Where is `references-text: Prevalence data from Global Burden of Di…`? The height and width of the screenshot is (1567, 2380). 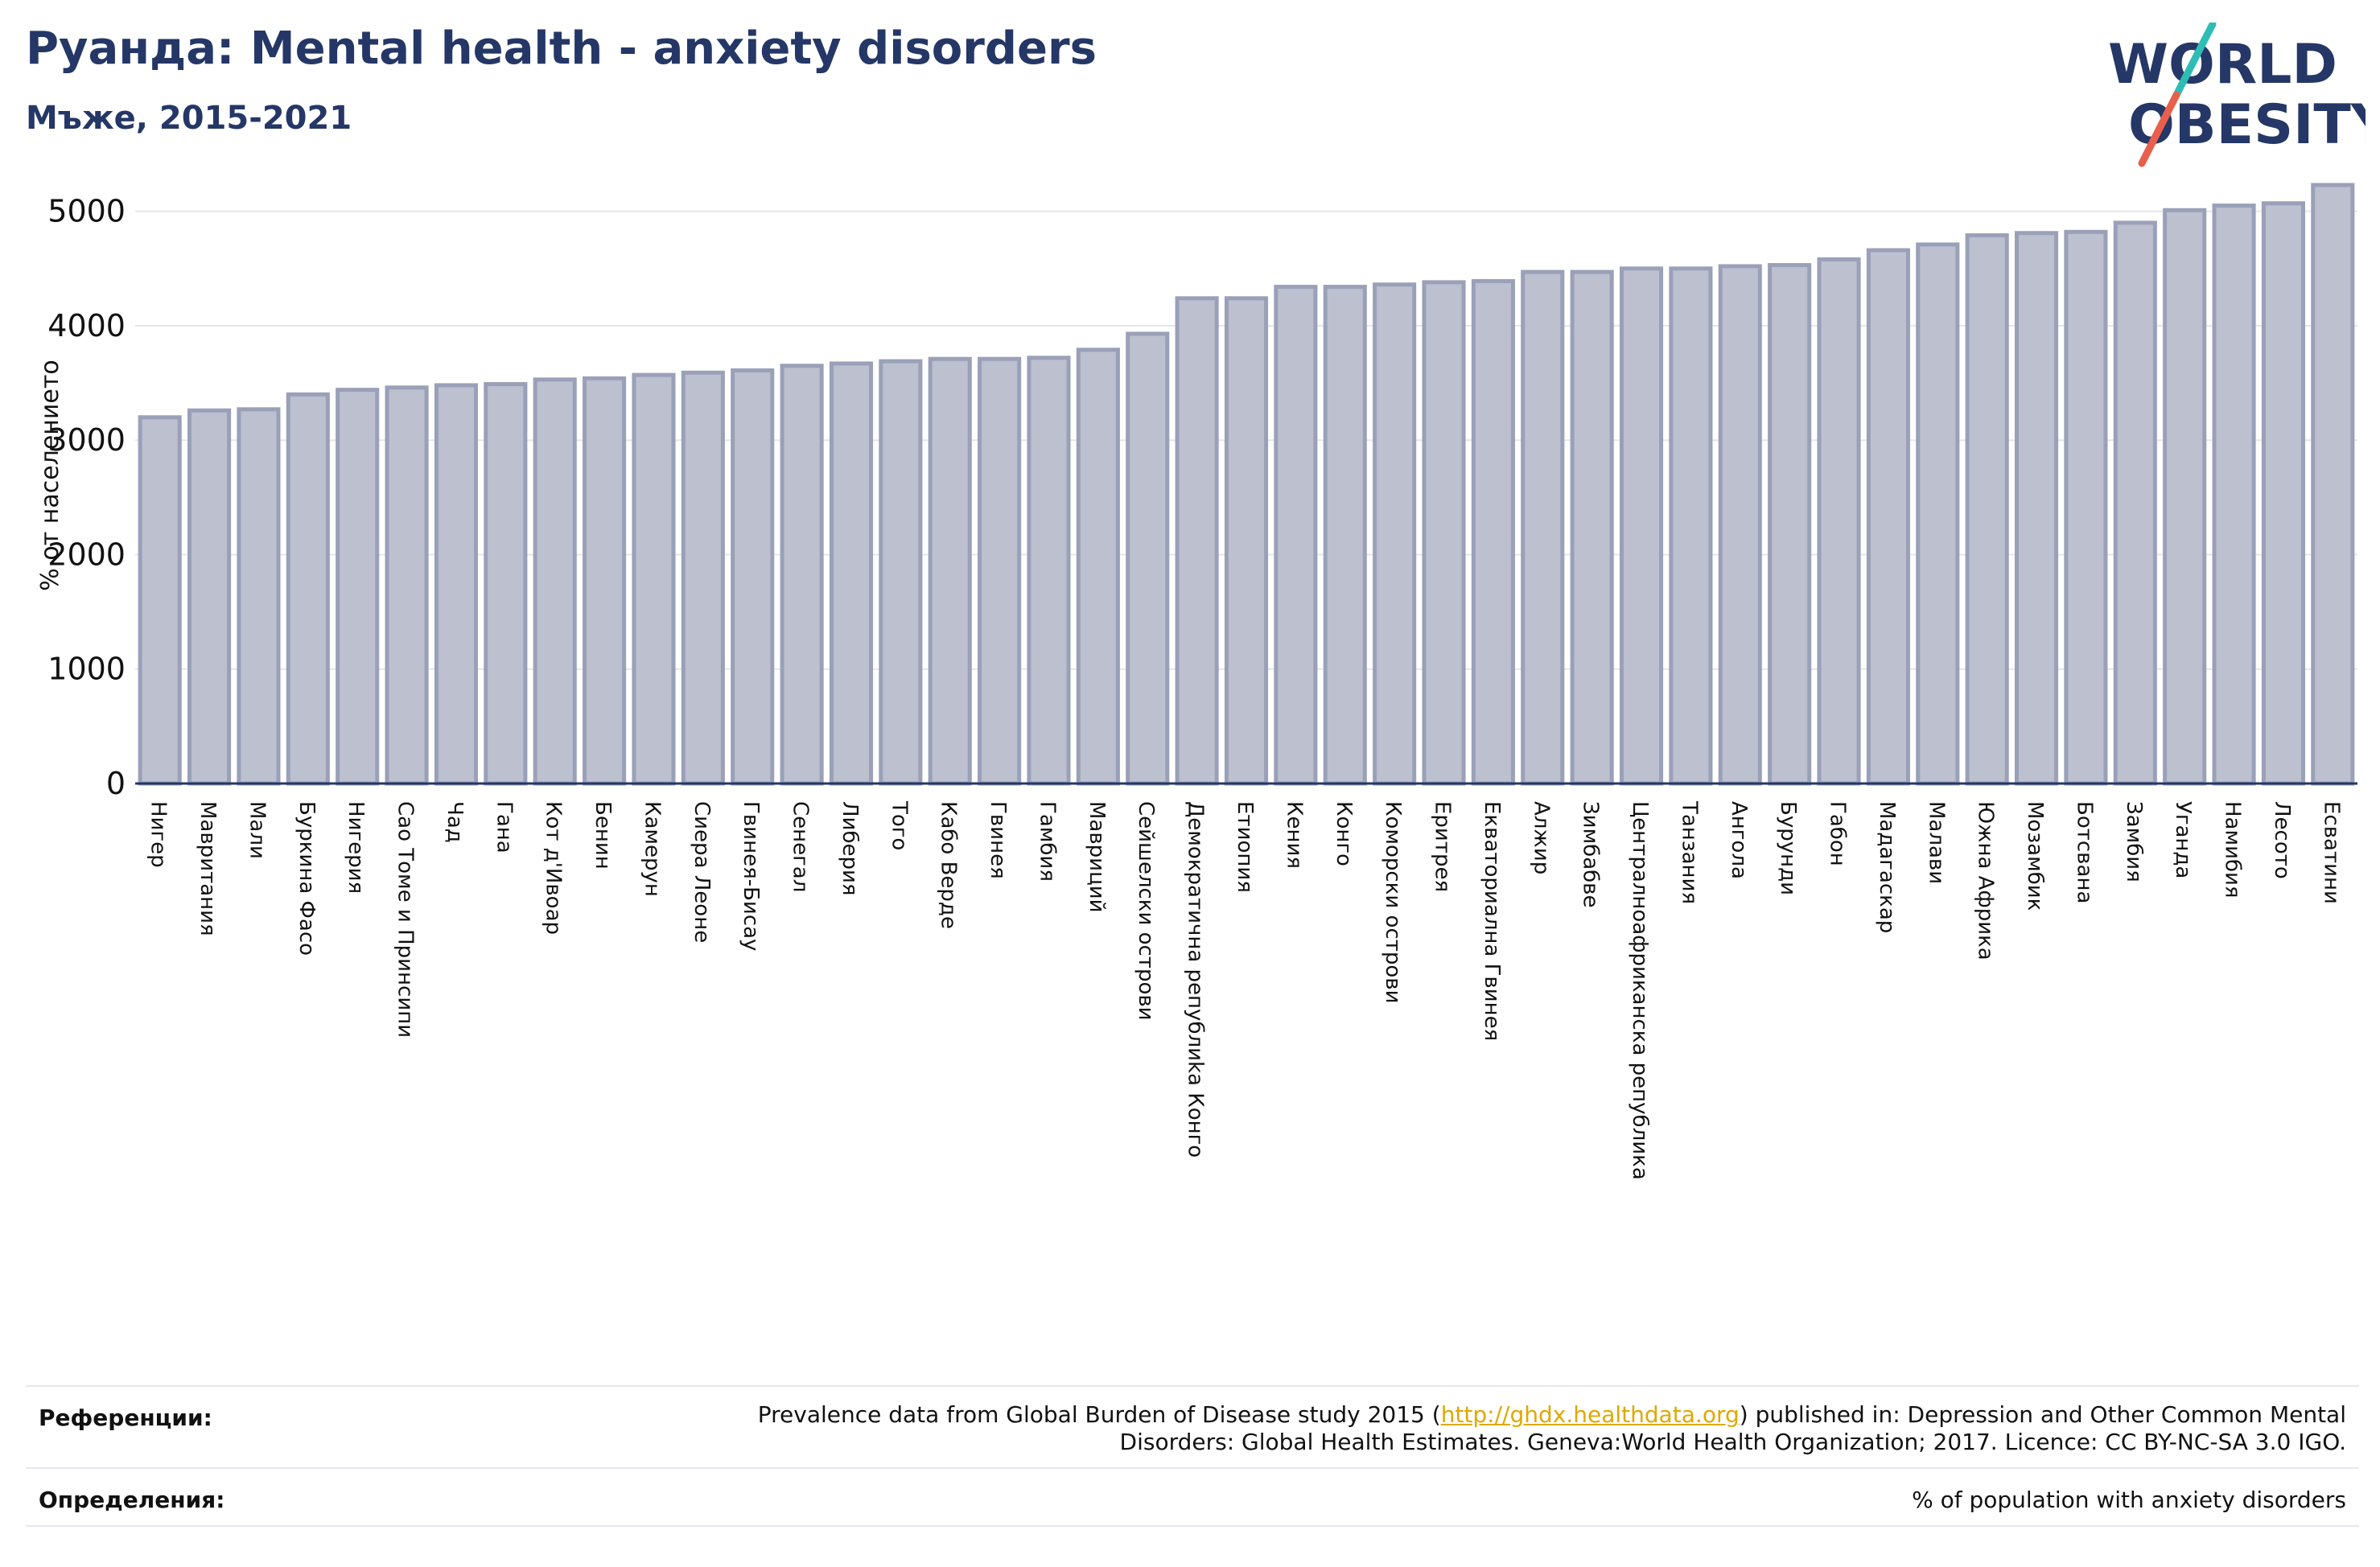
references-text: Prevalence data from Global Burden of Di… is located at coordinates (1552, 1428).